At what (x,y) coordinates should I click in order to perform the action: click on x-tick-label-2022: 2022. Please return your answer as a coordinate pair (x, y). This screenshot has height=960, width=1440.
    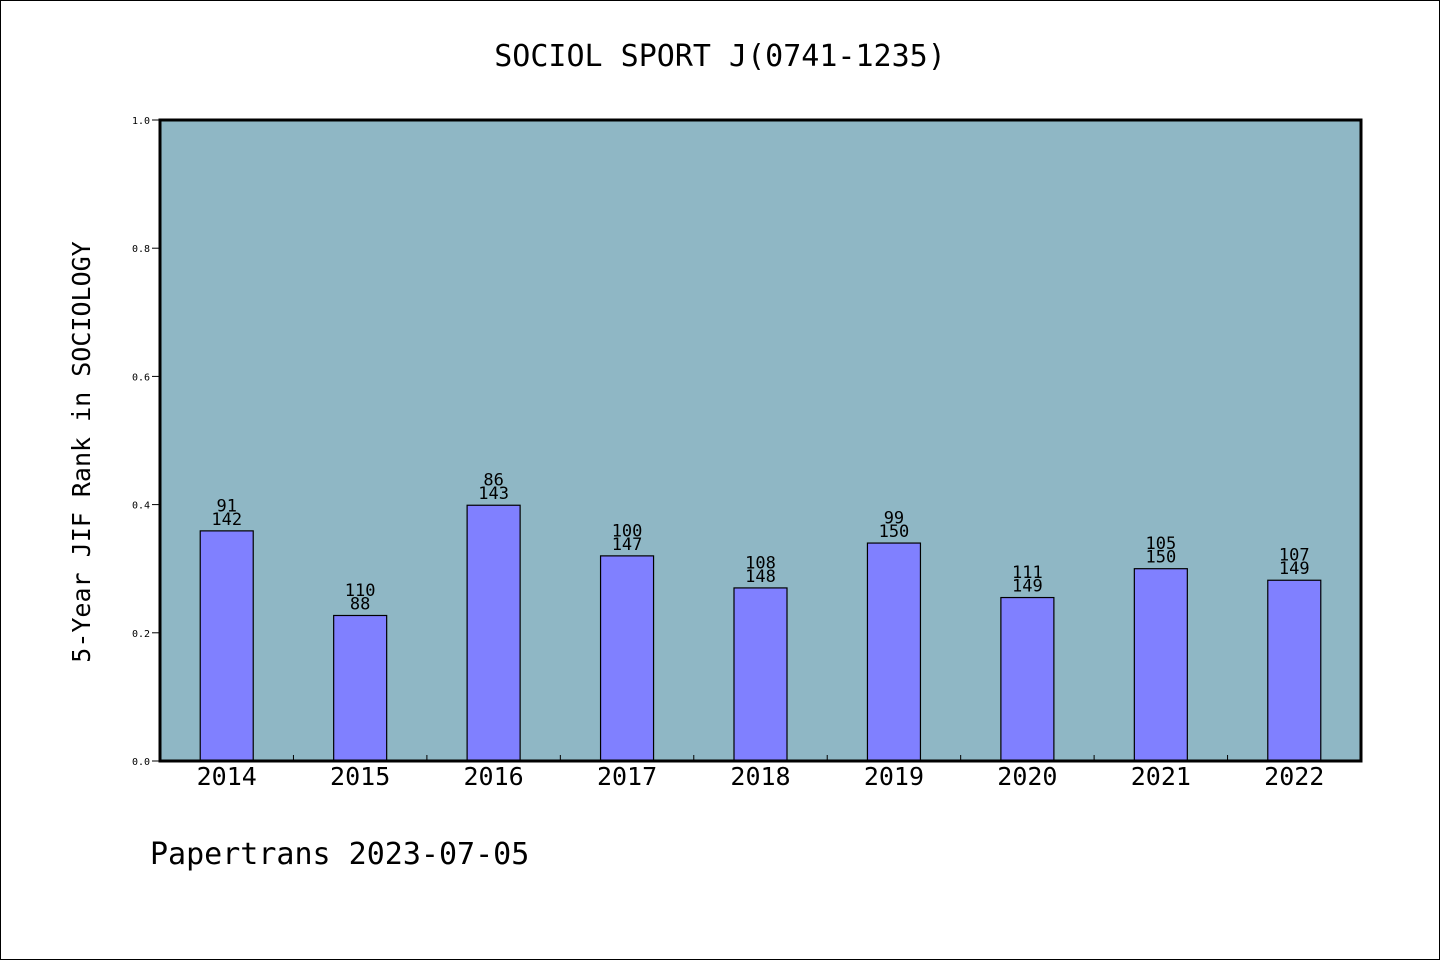
    Looking at the image, I should click on (1294, 776).